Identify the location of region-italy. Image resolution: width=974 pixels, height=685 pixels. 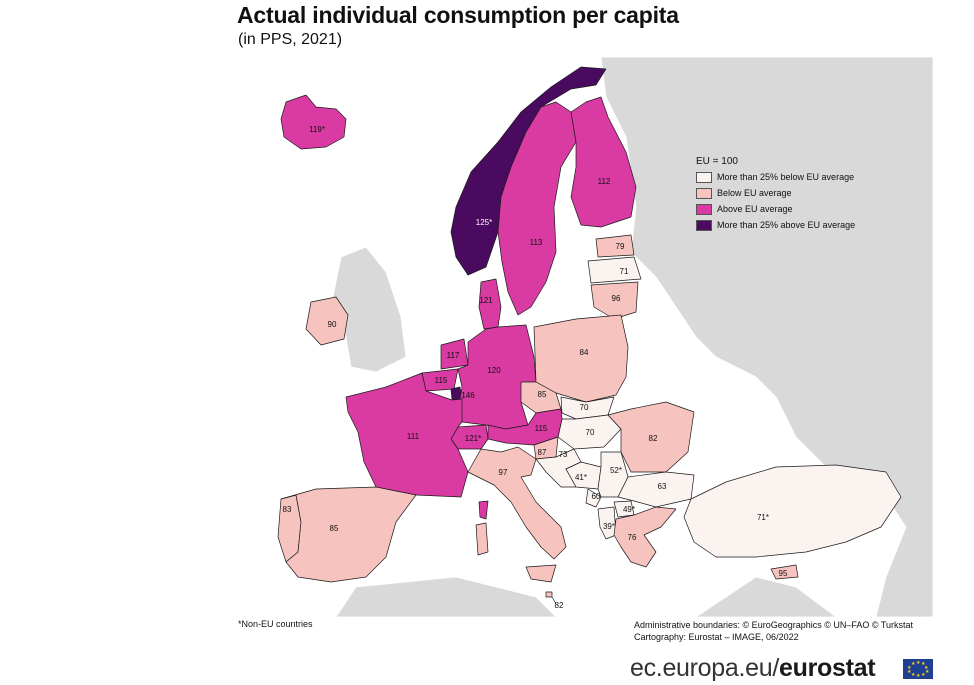
(517, 503).